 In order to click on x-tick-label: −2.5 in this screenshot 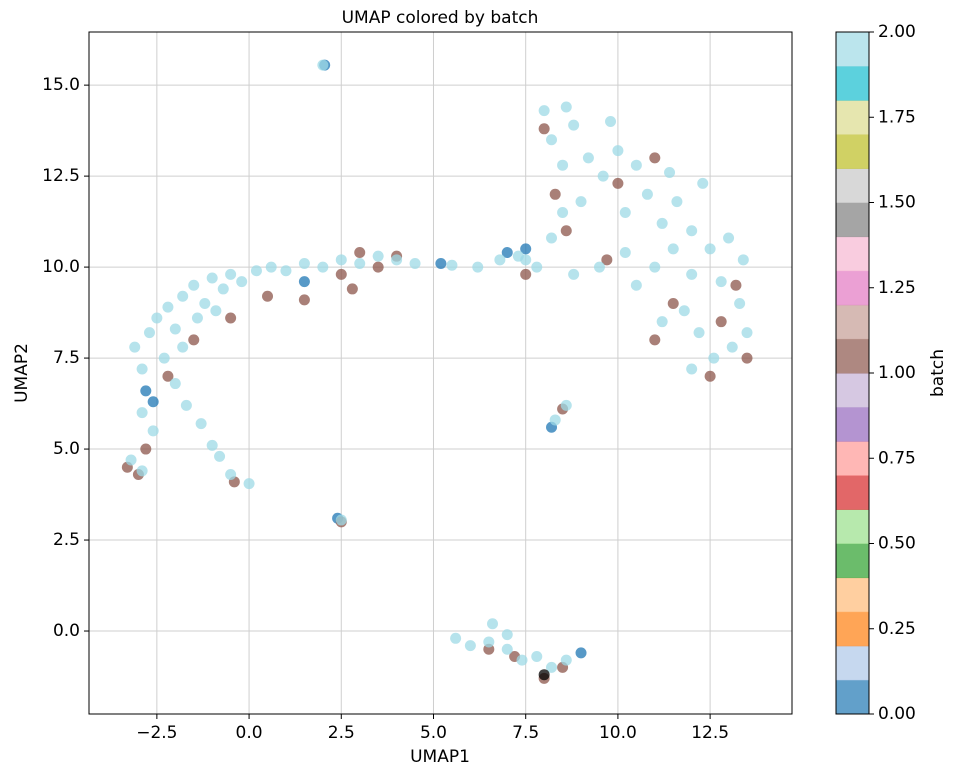, I will do `click(156, 733)`.